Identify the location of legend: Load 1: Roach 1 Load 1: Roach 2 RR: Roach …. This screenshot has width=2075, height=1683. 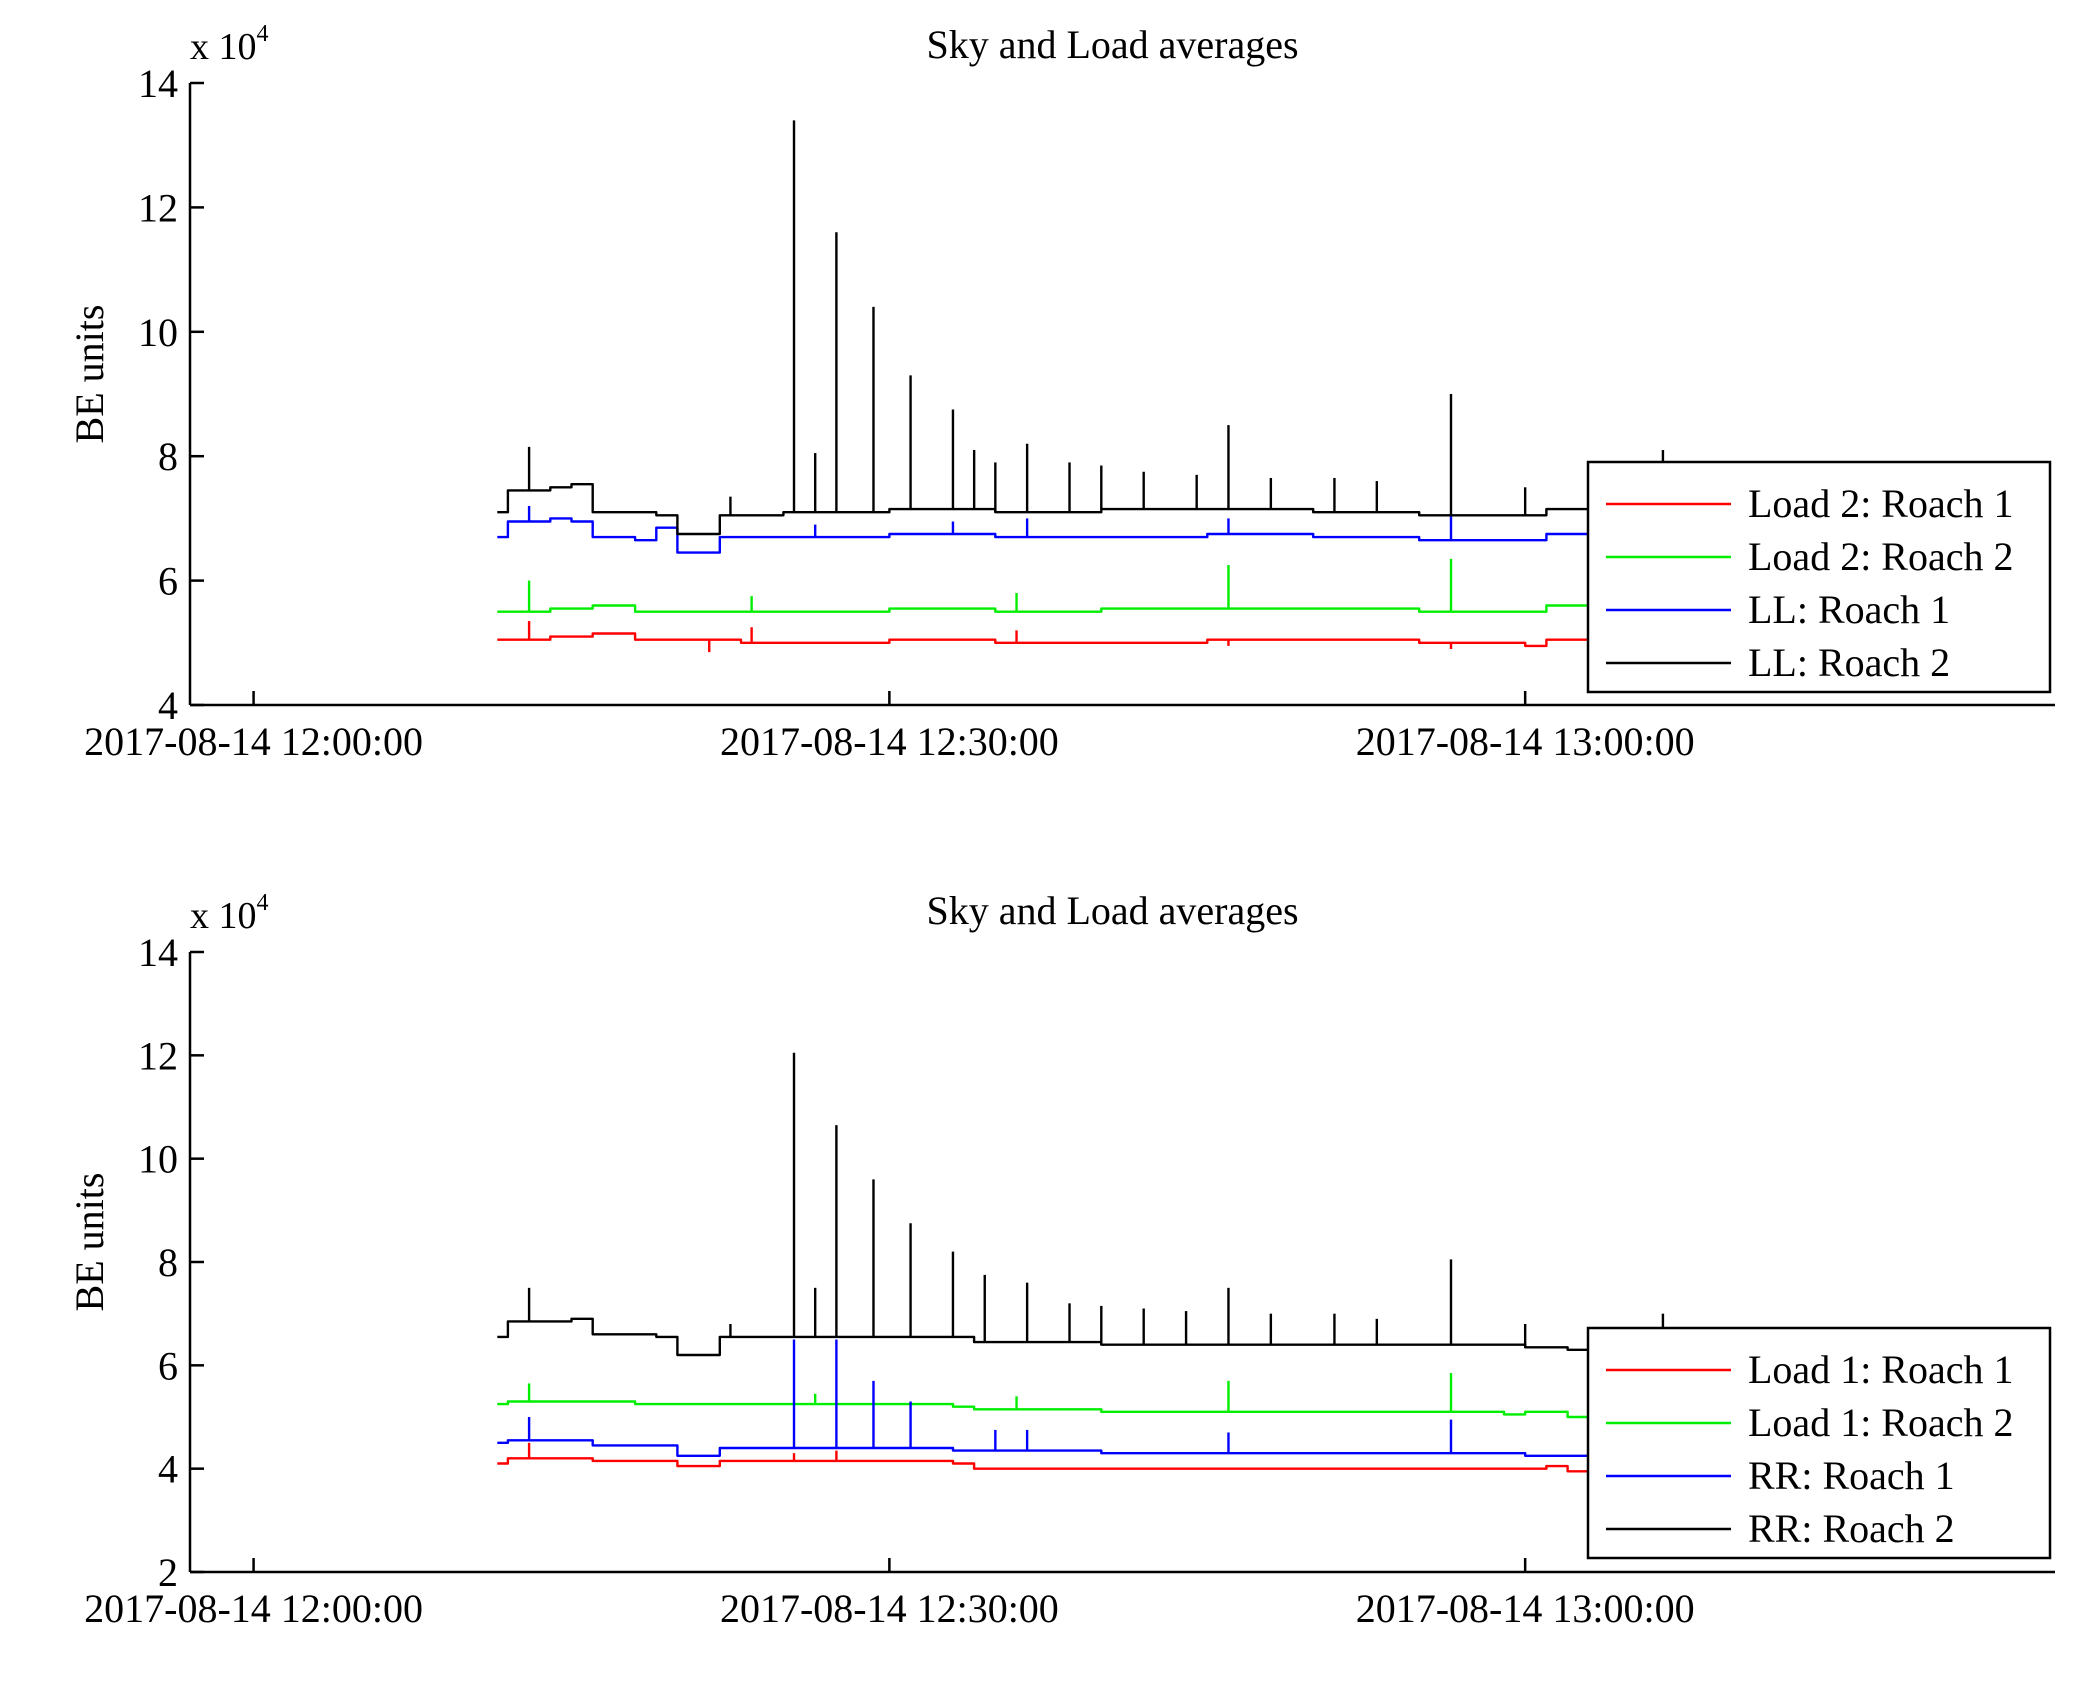
(1819, 1443).